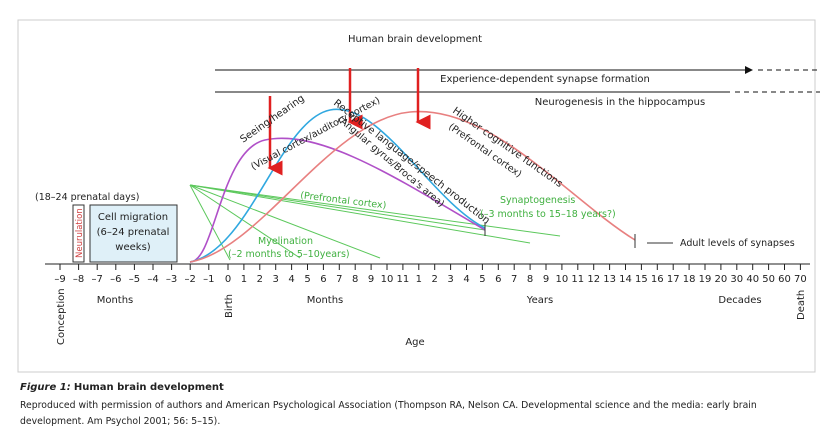  I want to click on tick-label: –1, so click(208, 279).